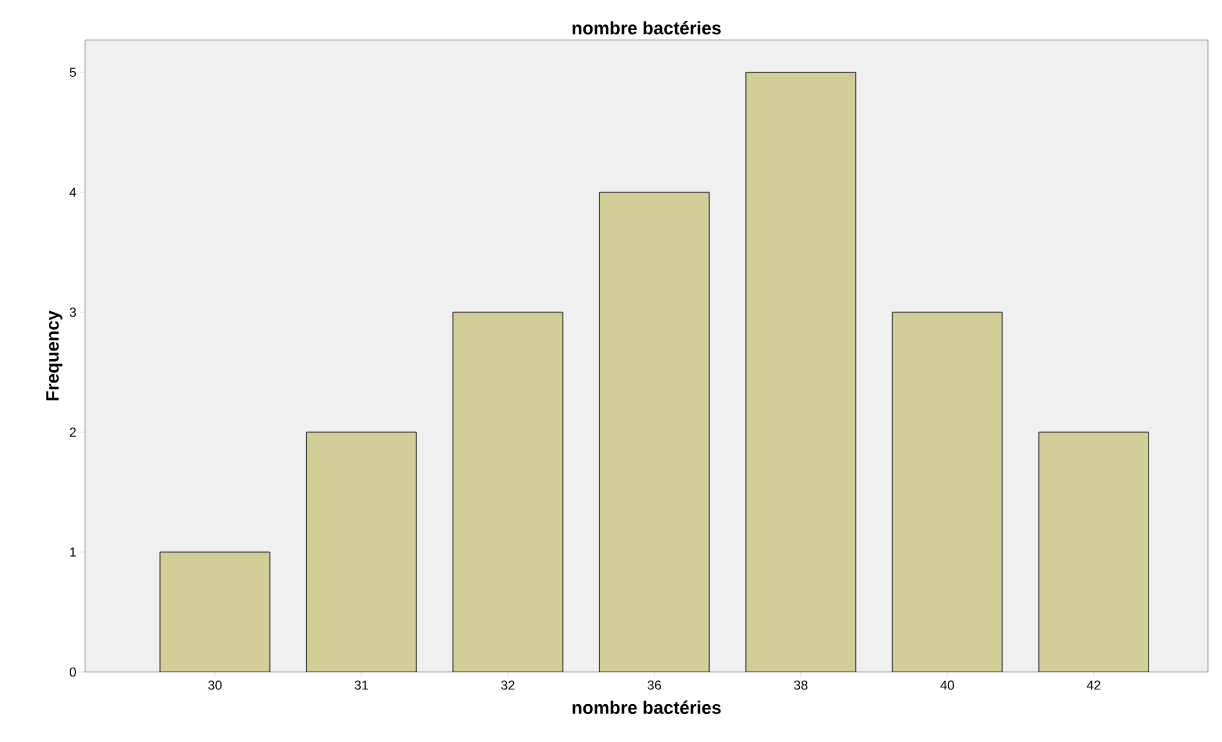 The image size is (1222, 742). What do you see at coordinates (947, 685) in the screenshot?
I see `x-tick-label: 40` at bounding box center [947, 685].